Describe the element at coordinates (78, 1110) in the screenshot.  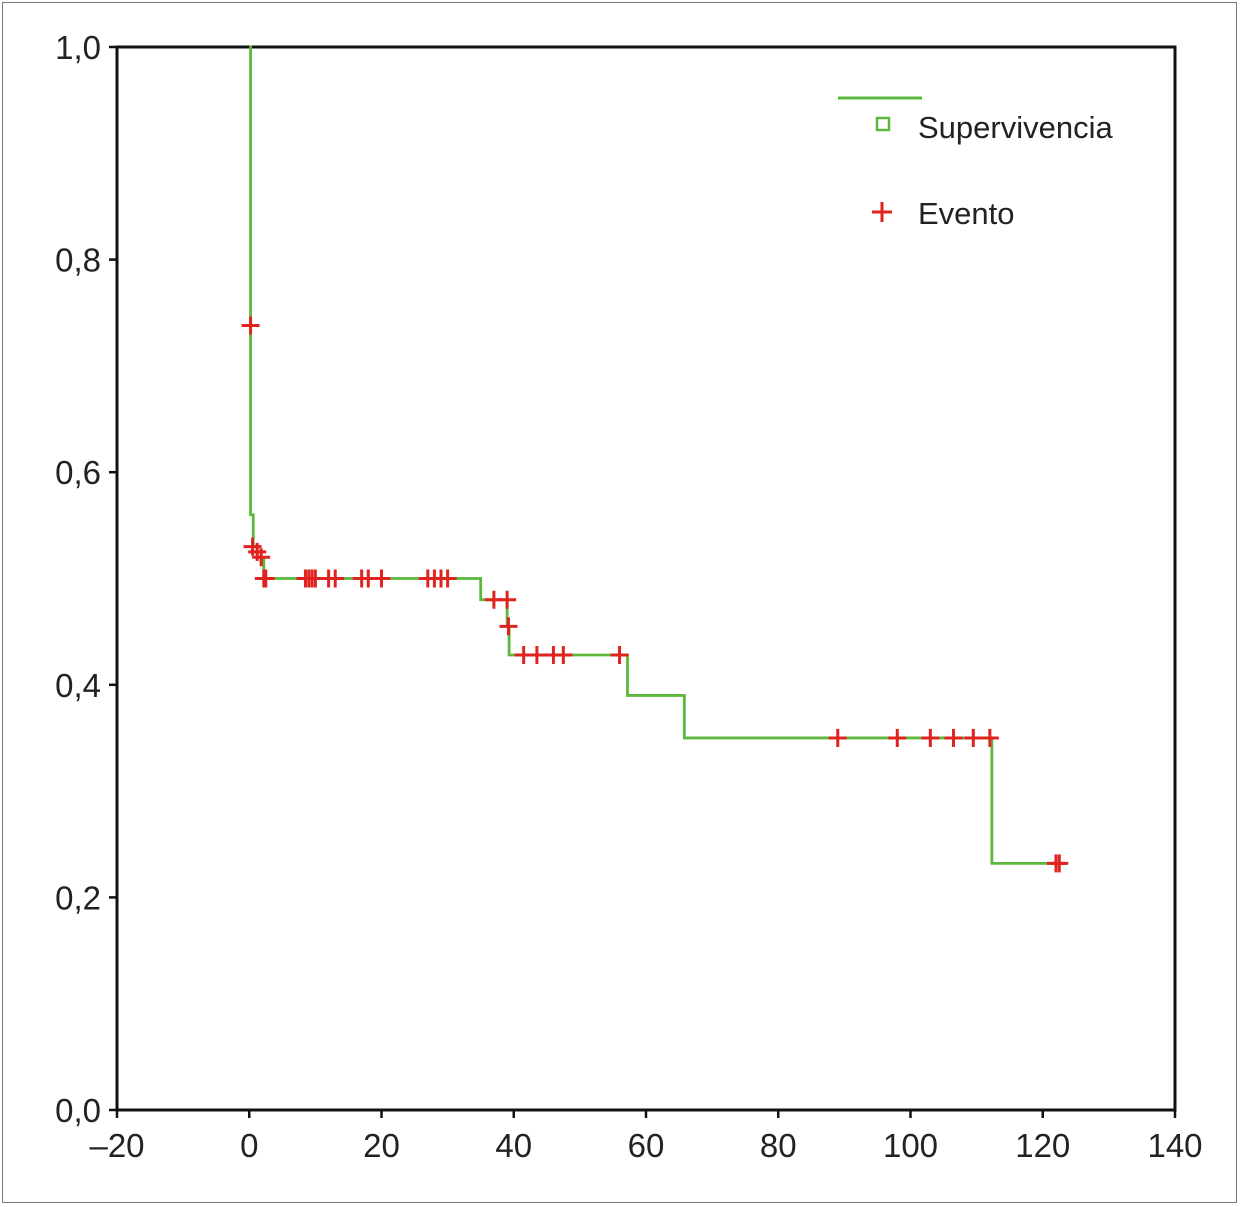
I see `y-tick-label: 0,0` at that location.